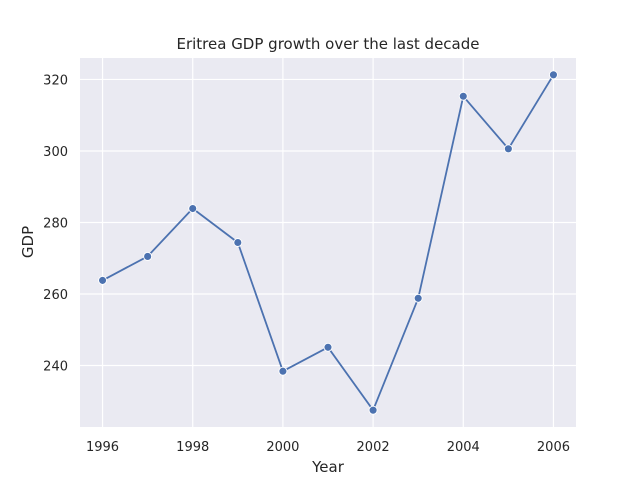  What do you see at coordinates (102, 447) in the screenshot?
I see `x-tick-label: 1996` at bounding box center [102, 447].